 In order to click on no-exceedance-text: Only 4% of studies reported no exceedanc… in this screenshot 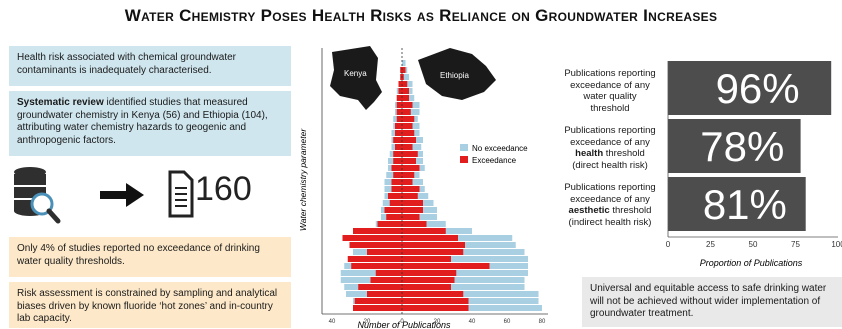, I will do `click(138, 255)`.